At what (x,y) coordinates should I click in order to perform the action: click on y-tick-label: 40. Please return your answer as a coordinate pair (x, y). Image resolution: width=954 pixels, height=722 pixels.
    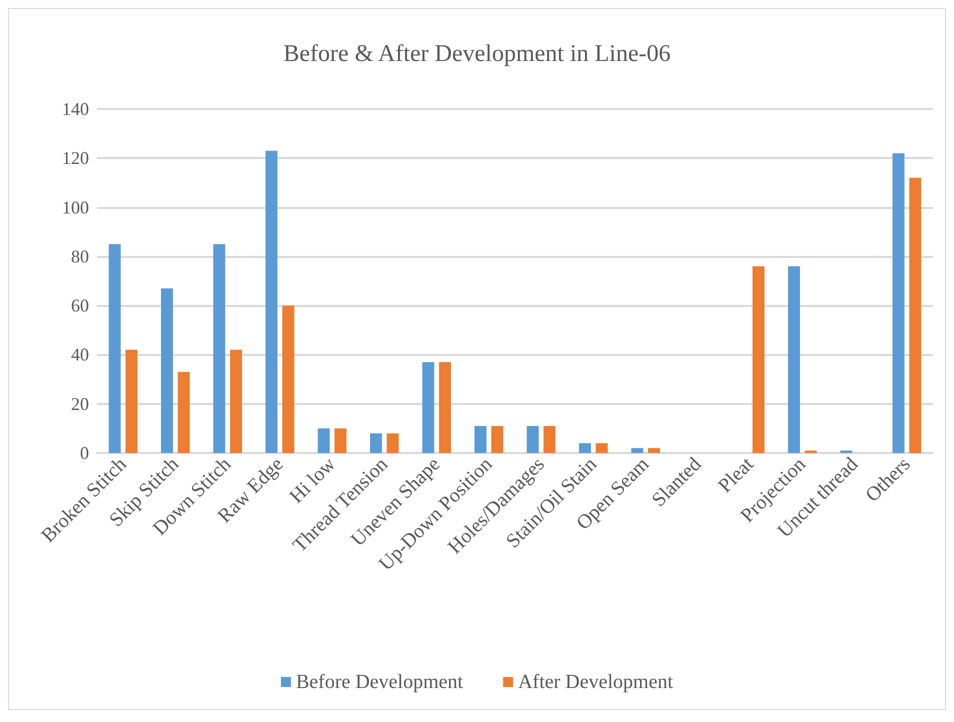
    Looking at the image, I should click on (80, 354).